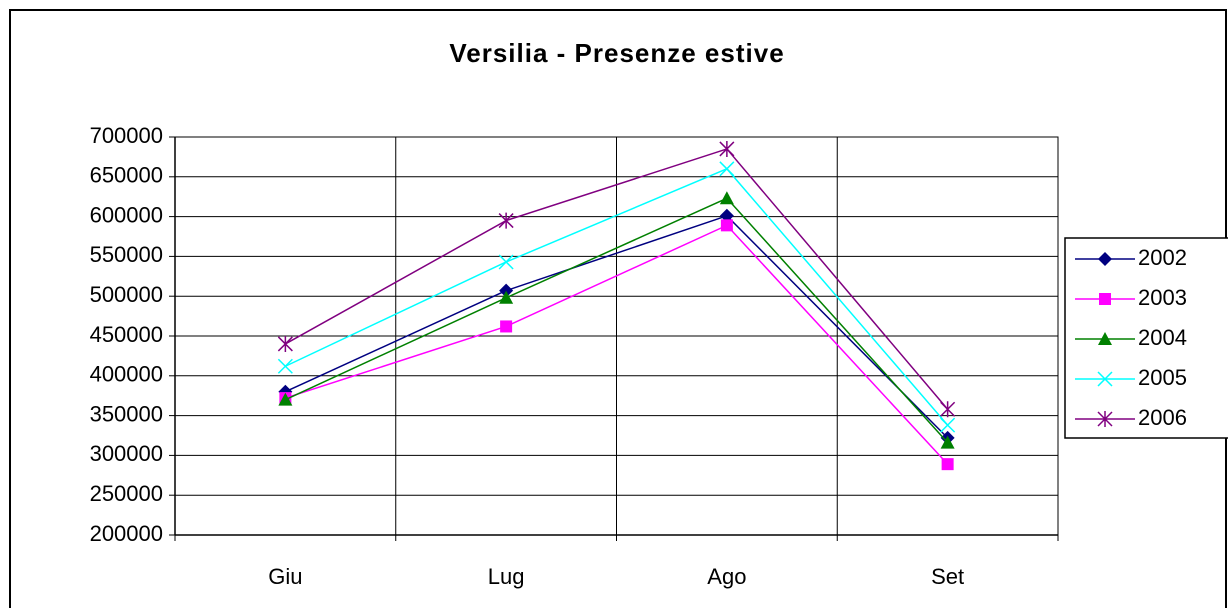 The image size is (1228, 608). I want to click on y-tick-label: 450000, so click(126, 334).